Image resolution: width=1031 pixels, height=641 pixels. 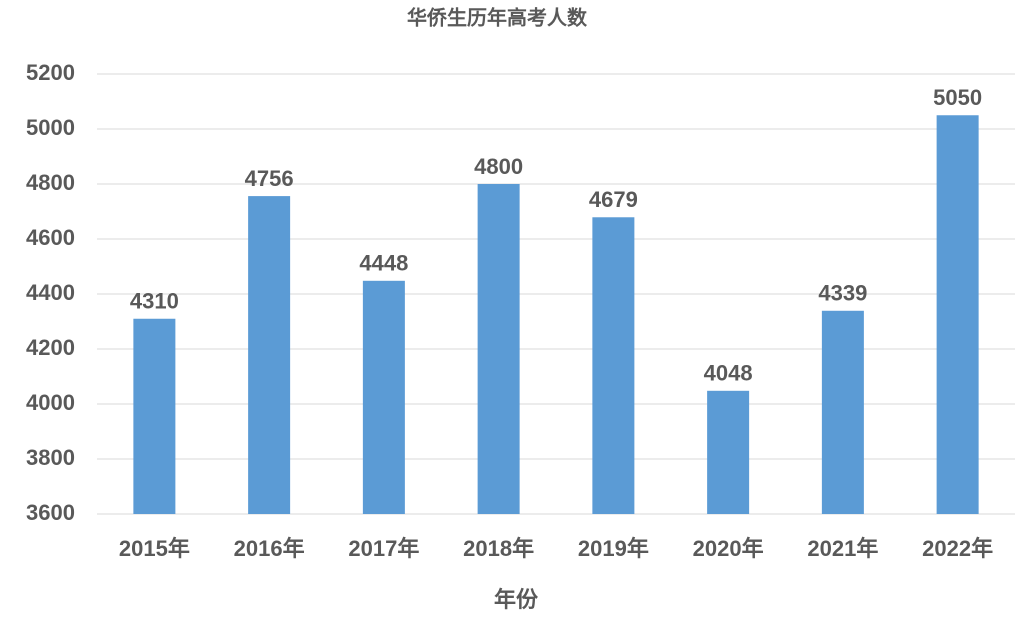 What do you see at coordinates (957, 548) in the screenshot?
I see `x-tick-label: 2022年` at bounding box center [957, 548].